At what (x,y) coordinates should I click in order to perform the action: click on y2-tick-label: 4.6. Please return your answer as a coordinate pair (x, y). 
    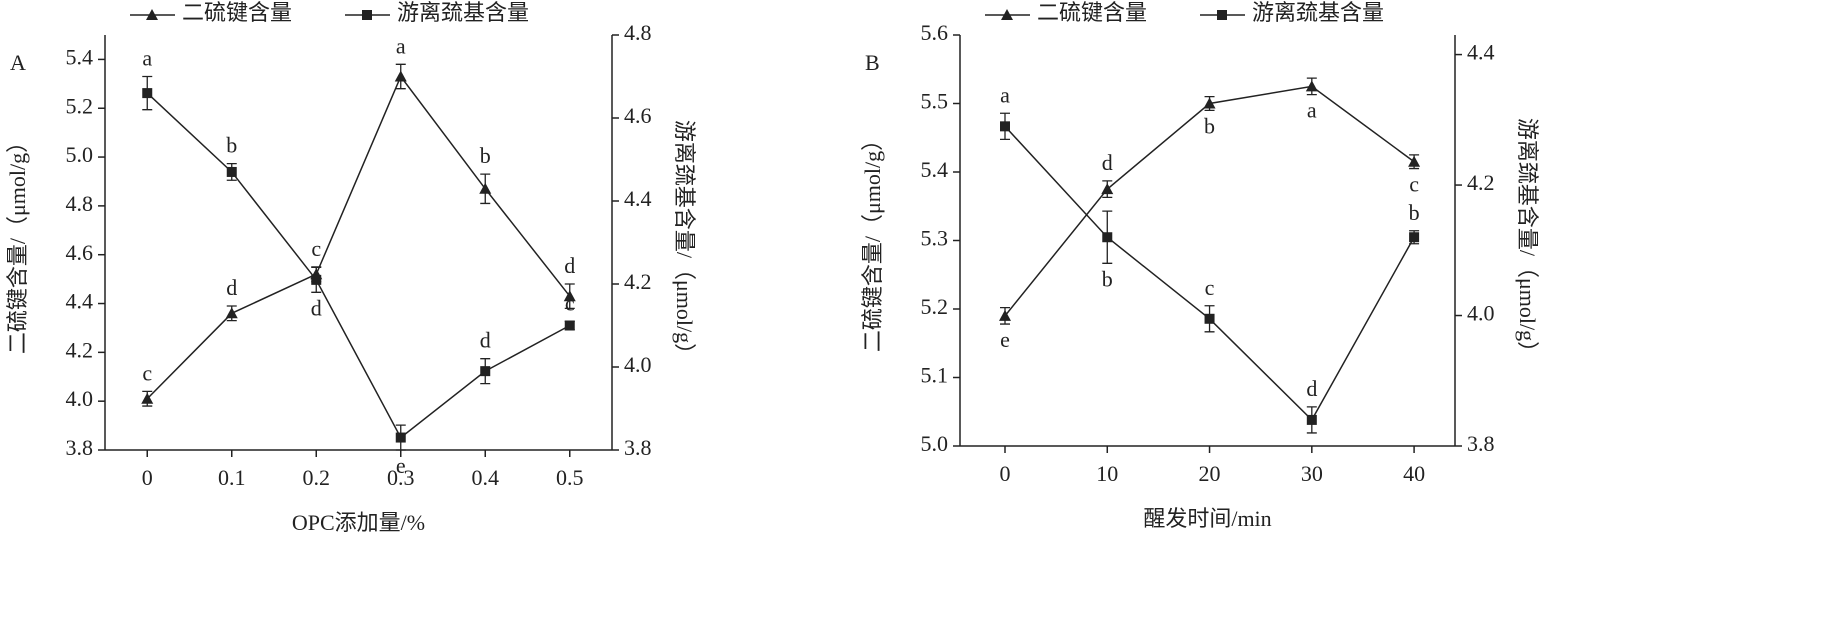
    Looking at the image, I should click on (638, 115).